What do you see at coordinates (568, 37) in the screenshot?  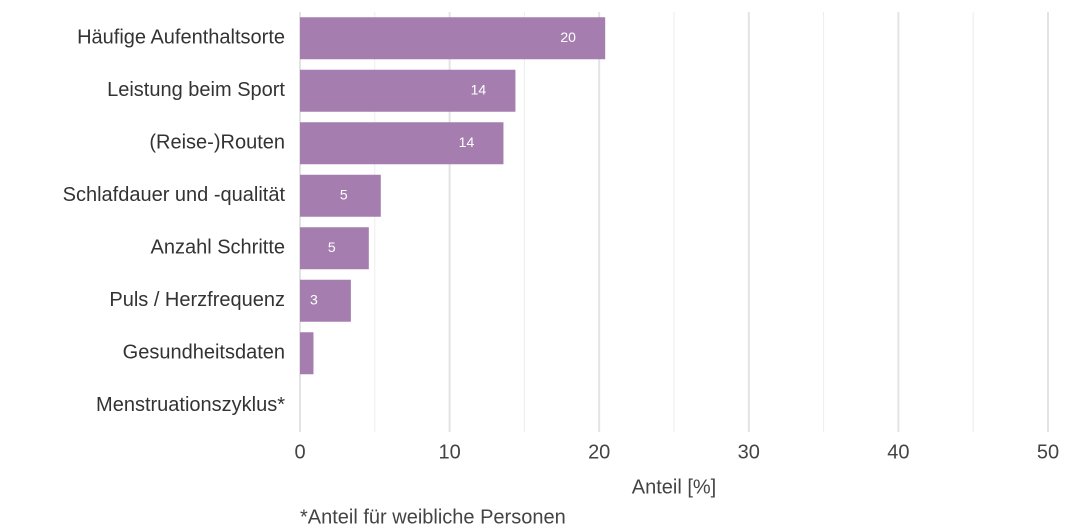 I see `value-label: 20` at bounding box center [568, 37].